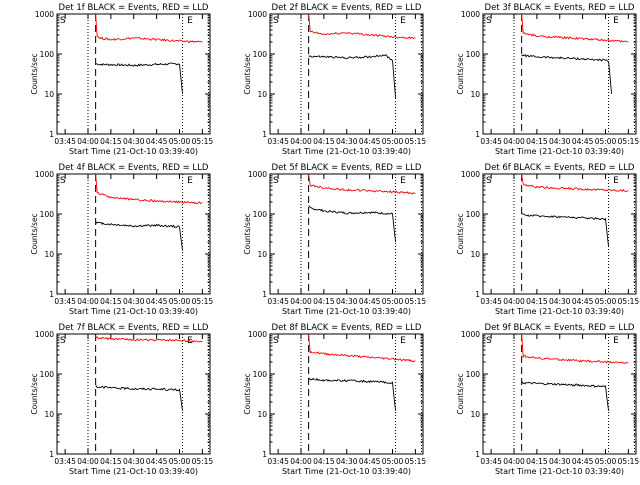  Describe the element at coordinates (347, 328) in the screenshot. I see `plot-title: Det 8f BLACK = Events, RED = LLD` at that location.